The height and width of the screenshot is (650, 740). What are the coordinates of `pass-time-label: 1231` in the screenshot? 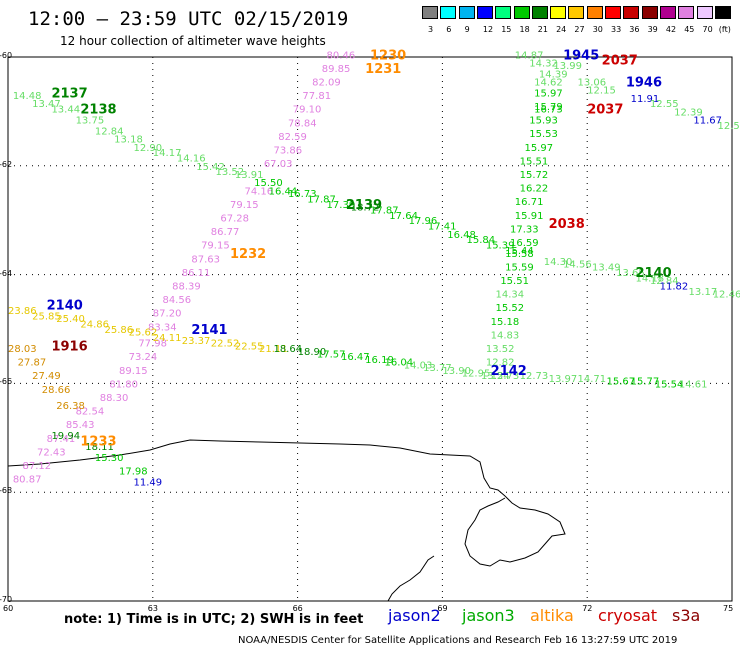 It's located at (383, 69).